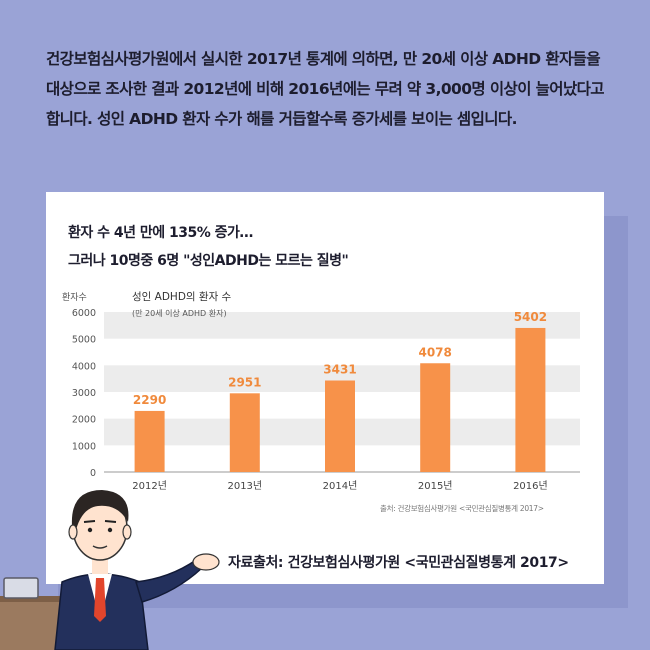  I want to click on hand, so click(206, 562).